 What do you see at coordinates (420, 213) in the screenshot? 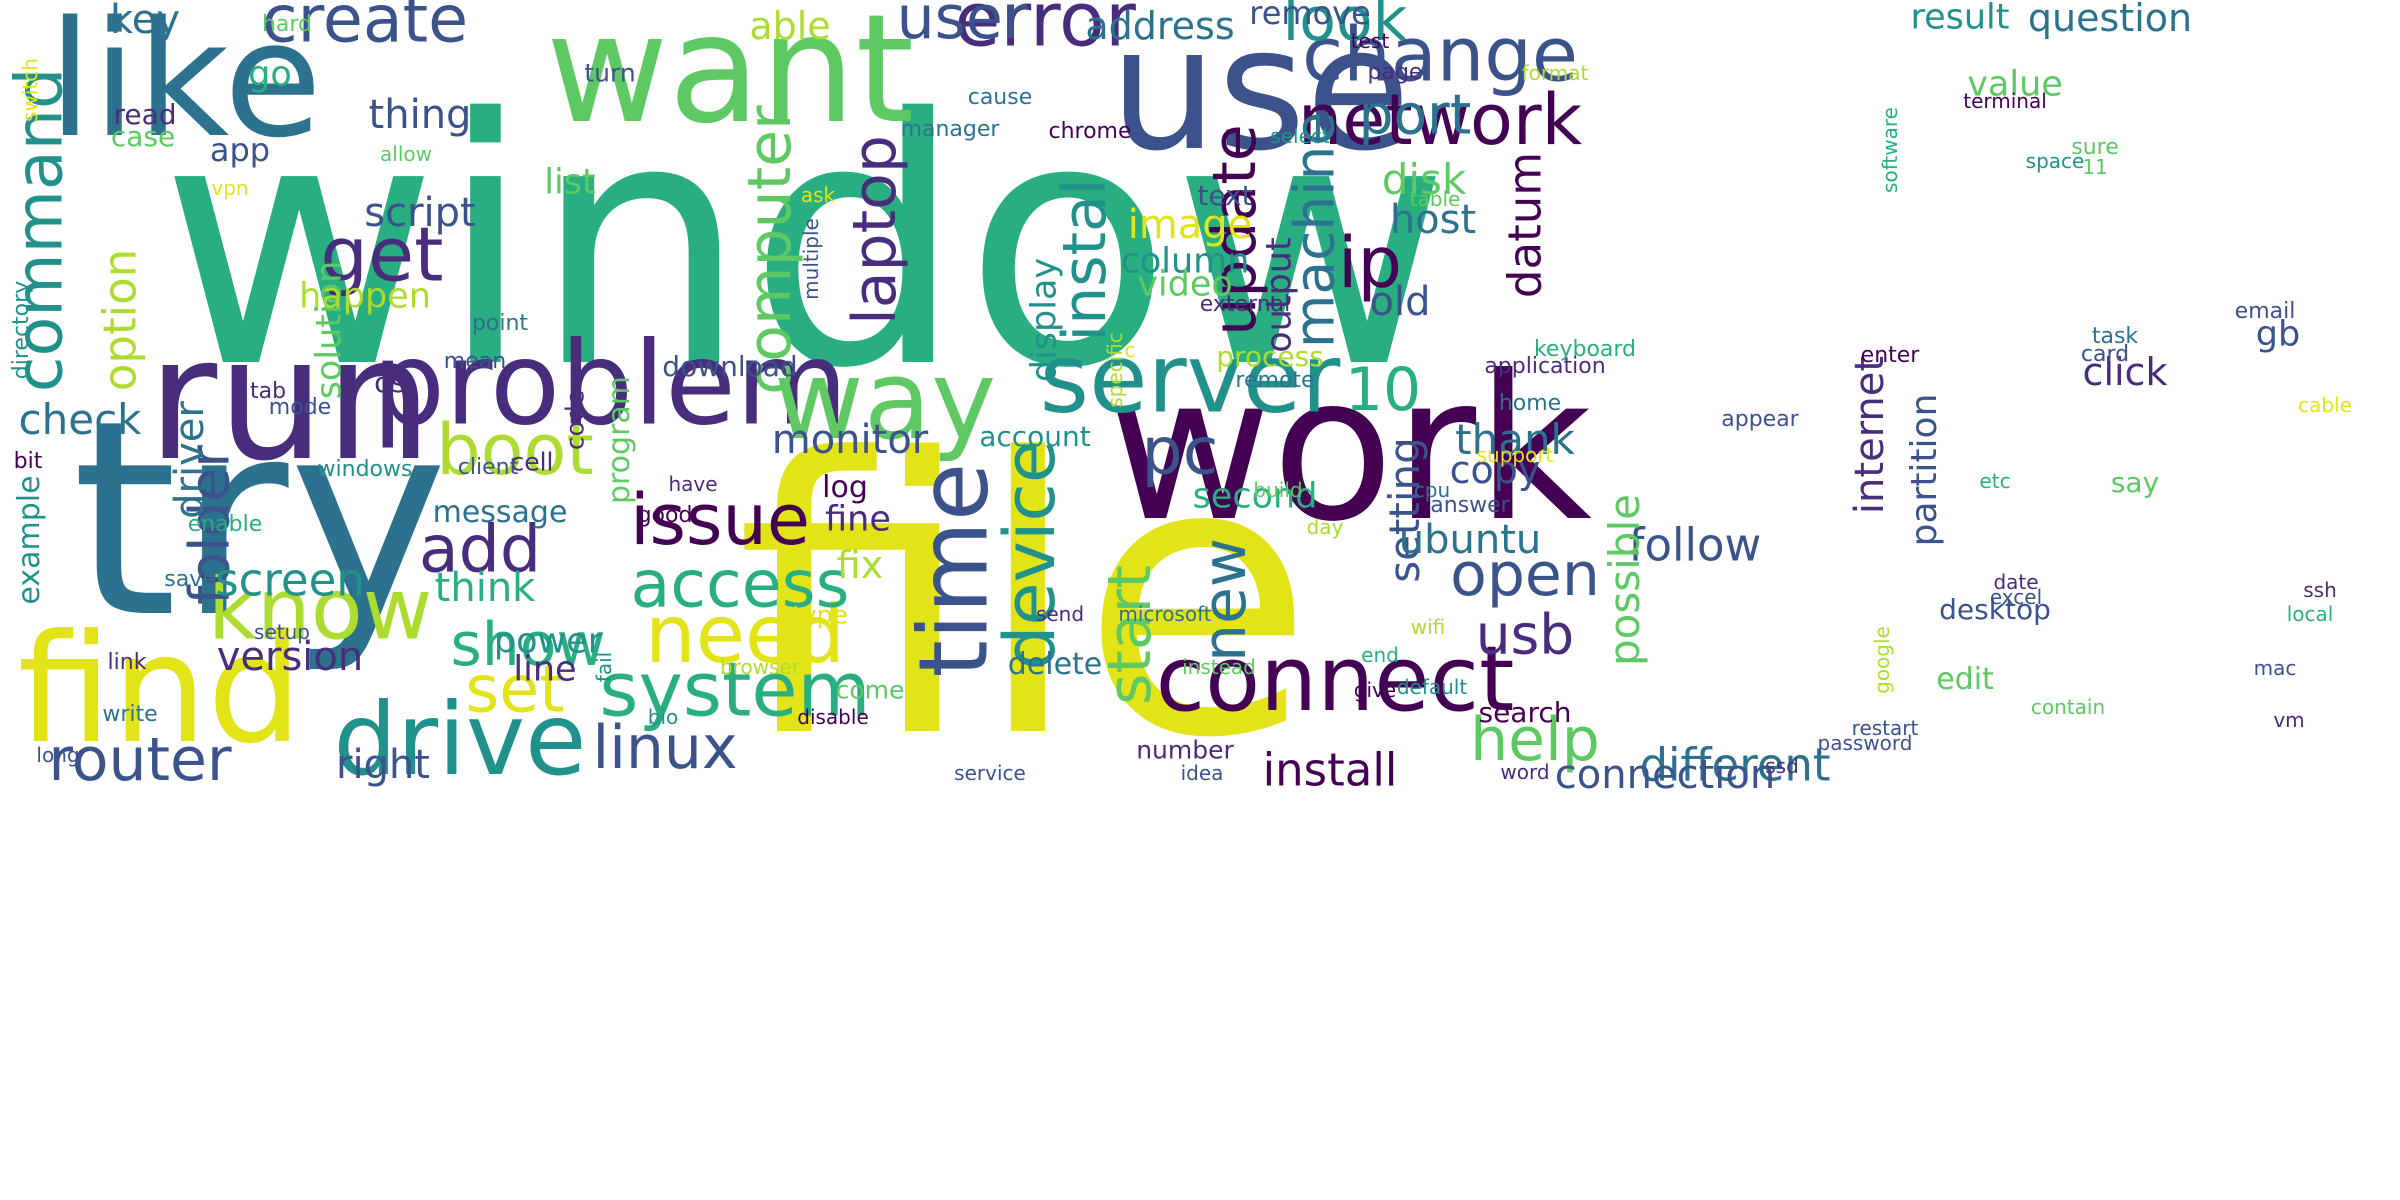
I see `word-script: script` at bounding box center [420, 213].